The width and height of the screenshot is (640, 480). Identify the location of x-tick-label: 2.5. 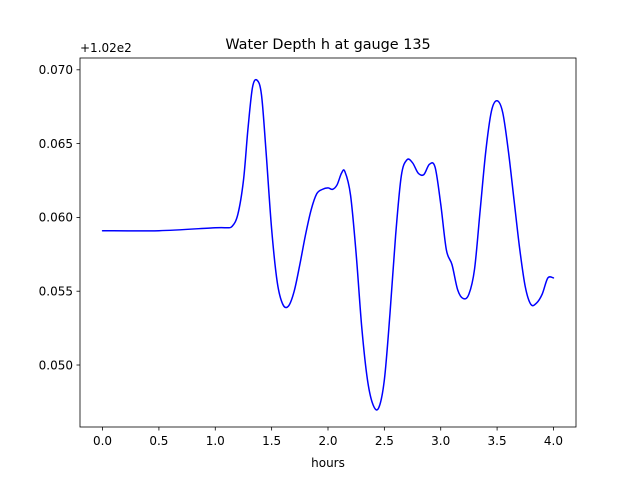
(384, 441).